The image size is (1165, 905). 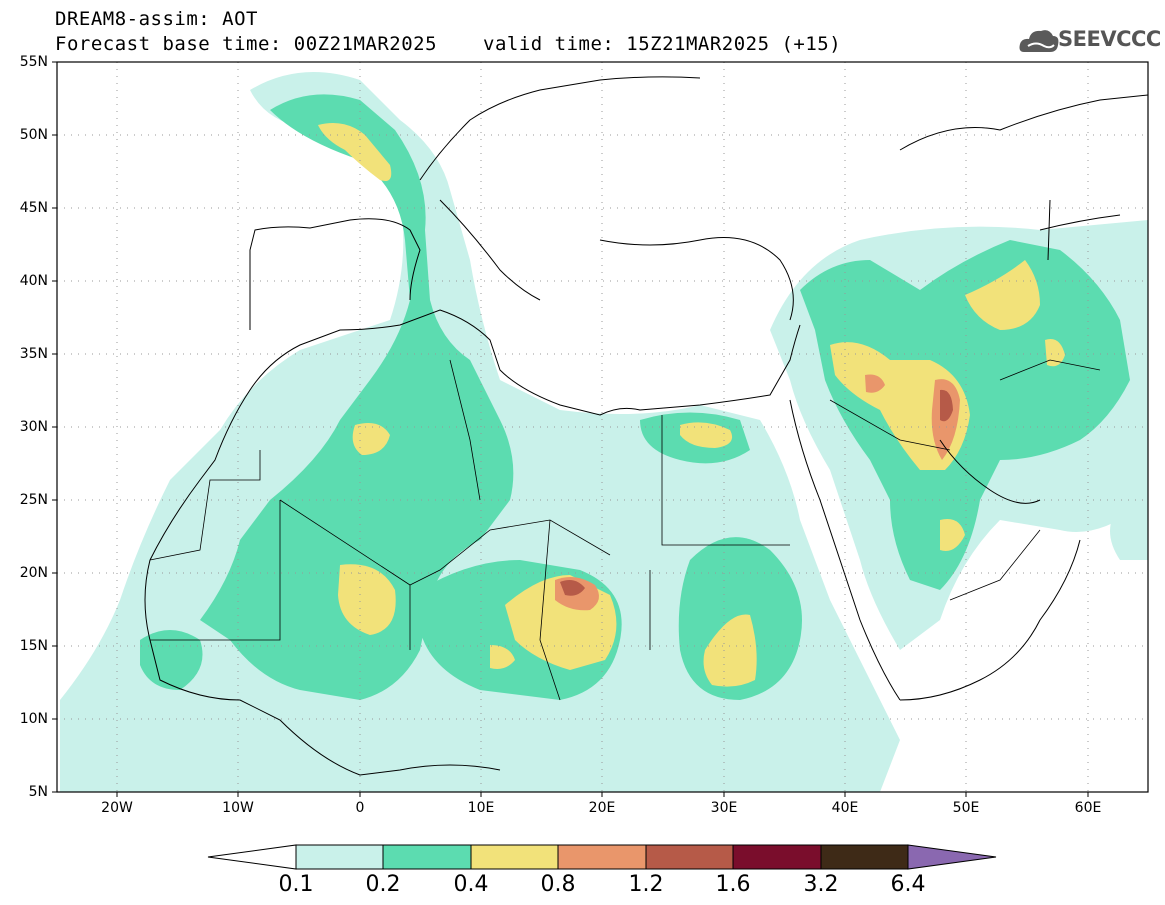 I want to click on title-line-1: DREAM8-assim: AOT, so click(x=156, y=19).